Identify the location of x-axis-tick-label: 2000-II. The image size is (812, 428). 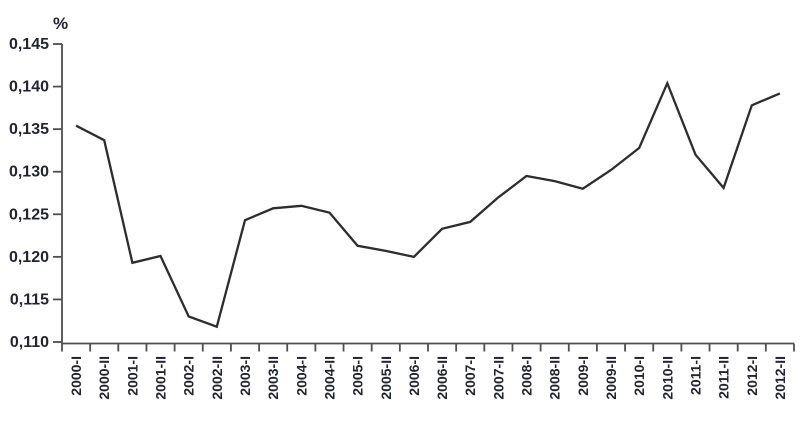
(104, 378).